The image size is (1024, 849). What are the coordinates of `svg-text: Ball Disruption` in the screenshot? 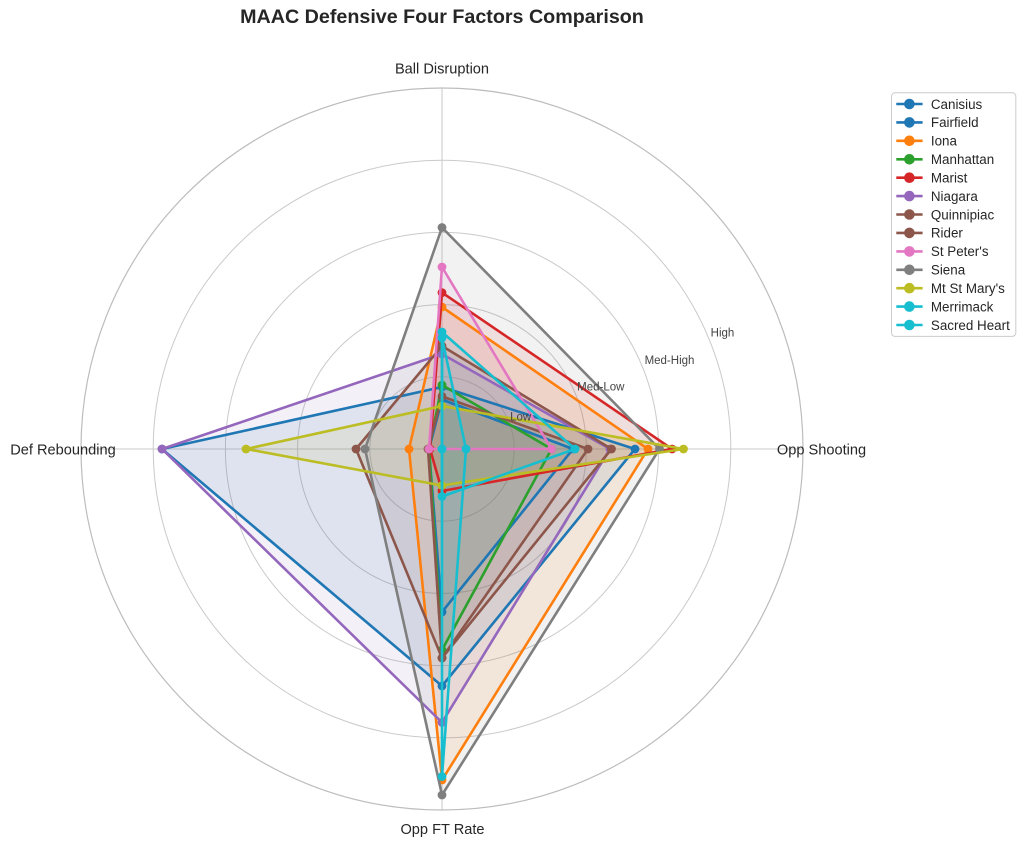 It's located at (442, 70).